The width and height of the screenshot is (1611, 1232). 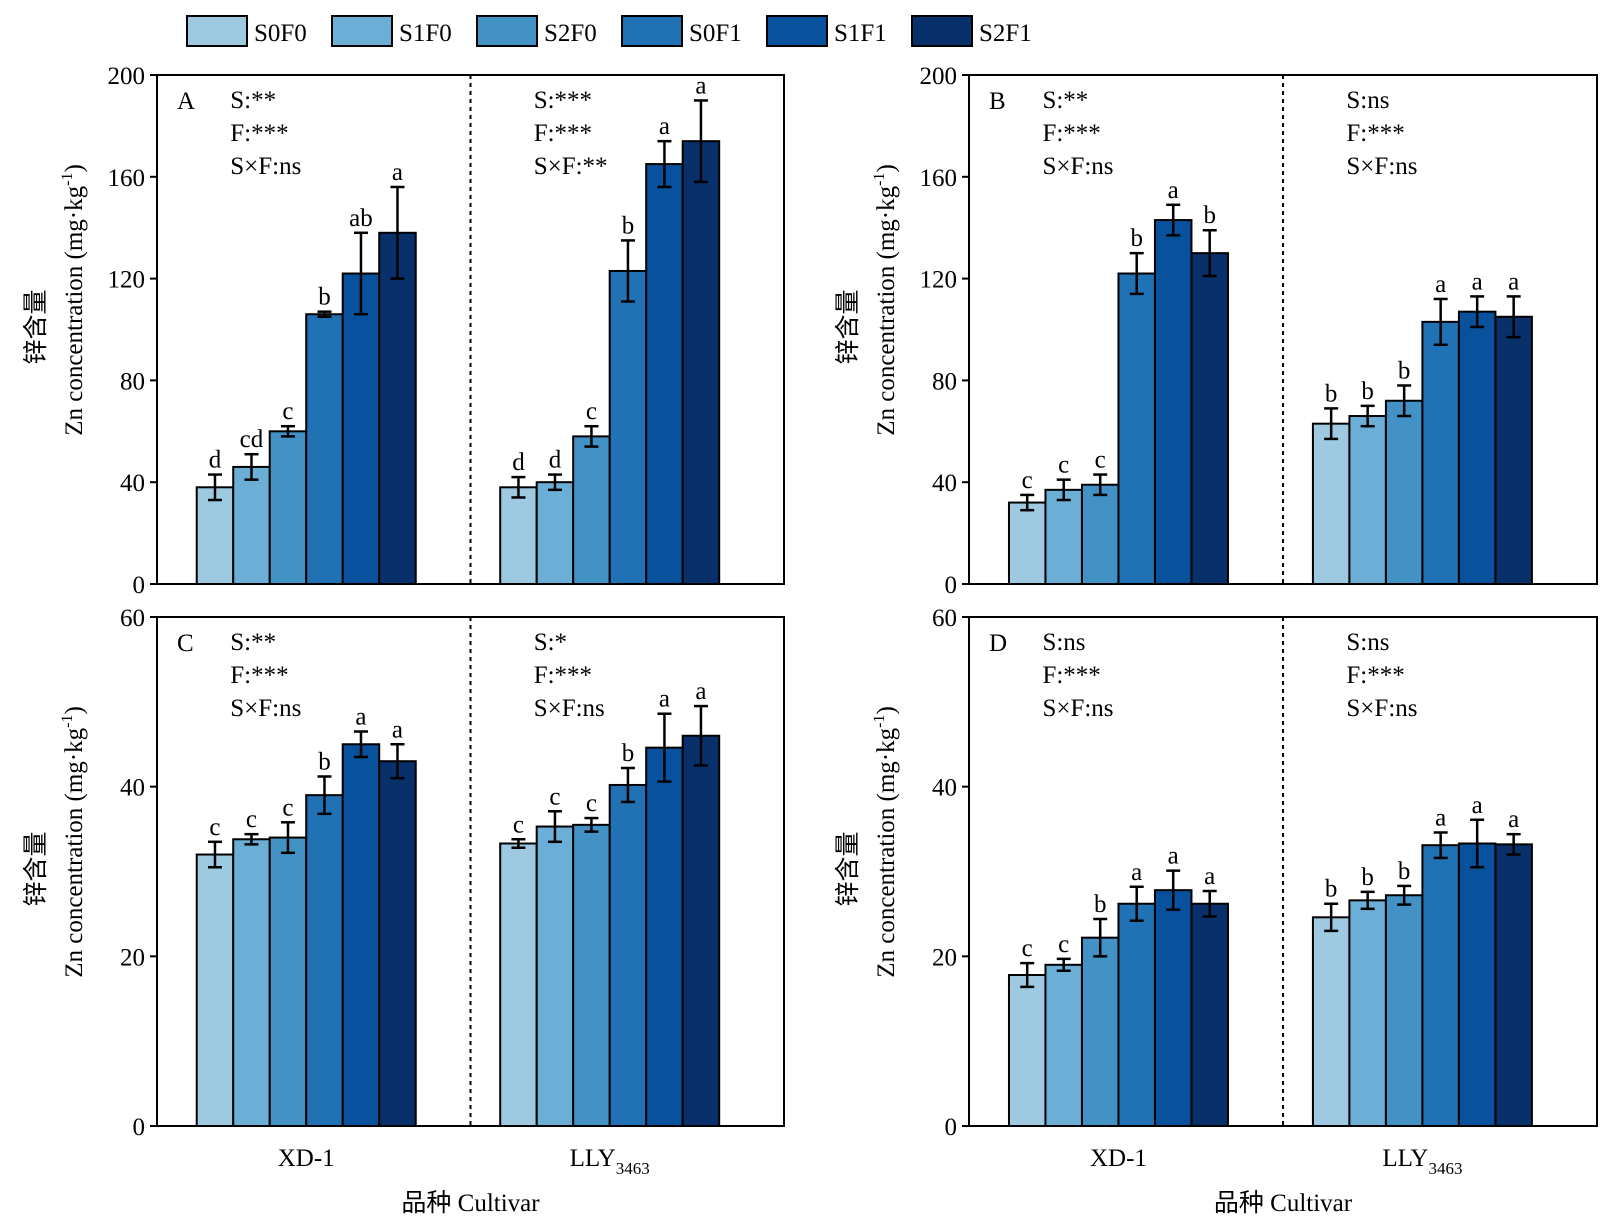 I want to click on significance-letter: ab, so click(x=361, y=218).